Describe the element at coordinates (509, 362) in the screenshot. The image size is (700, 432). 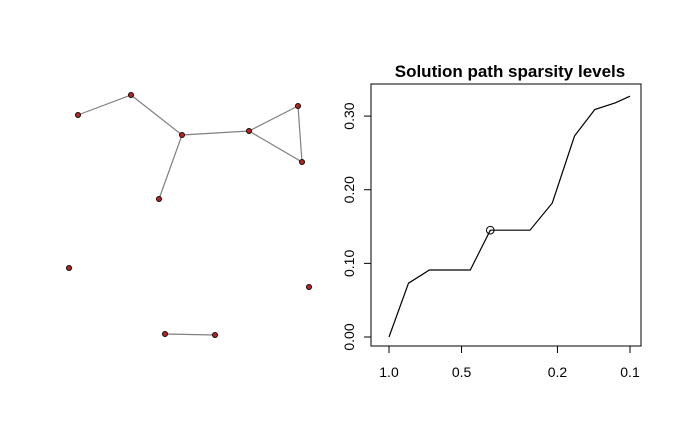
I see `x-axis: 1.0 0.5 0.2 0.1` at that location.